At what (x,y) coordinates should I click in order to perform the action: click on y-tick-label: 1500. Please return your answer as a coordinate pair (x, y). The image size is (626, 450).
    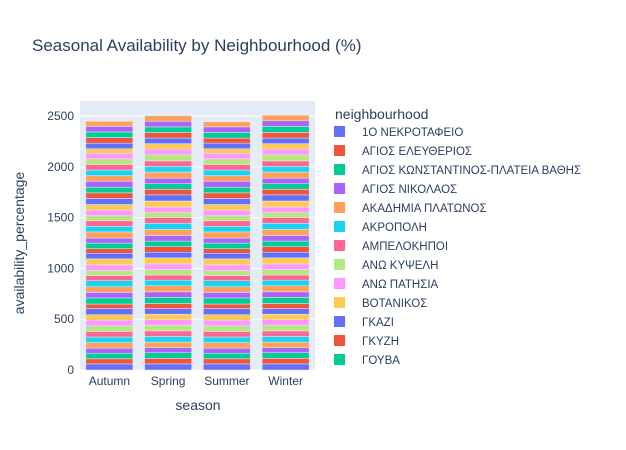
    Looking at the image, I should click on (60, 218).